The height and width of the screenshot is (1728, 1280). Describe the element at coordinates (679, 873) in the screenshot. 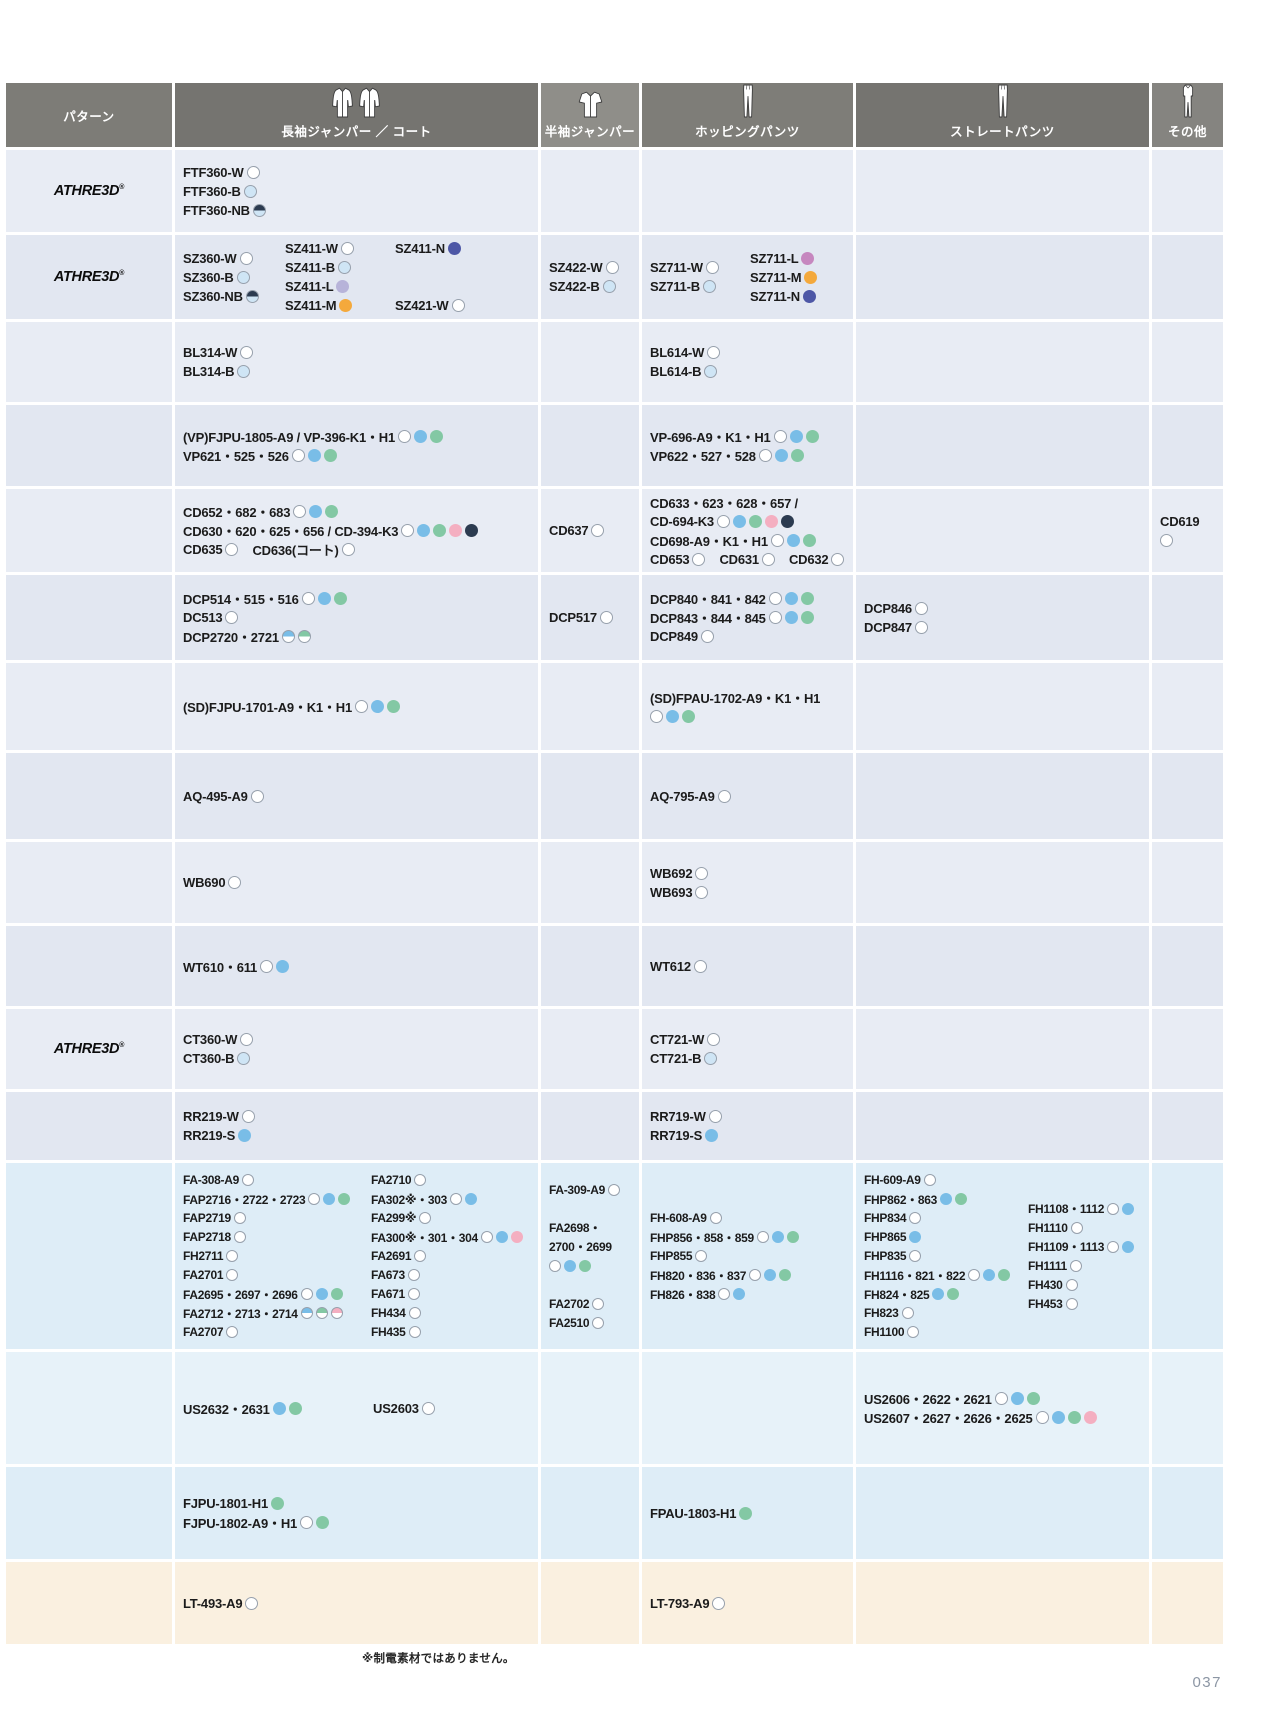

I see `product-entry: WB692` at that location.